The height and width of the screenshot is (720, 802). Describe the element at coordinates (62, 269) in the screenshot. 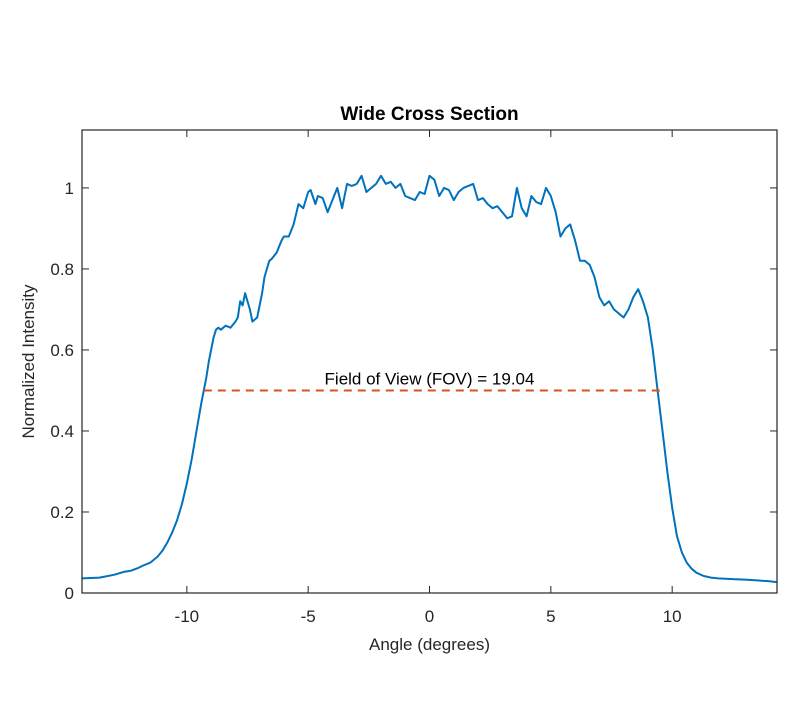

I see `y-tick-label: 0.8` at that location.